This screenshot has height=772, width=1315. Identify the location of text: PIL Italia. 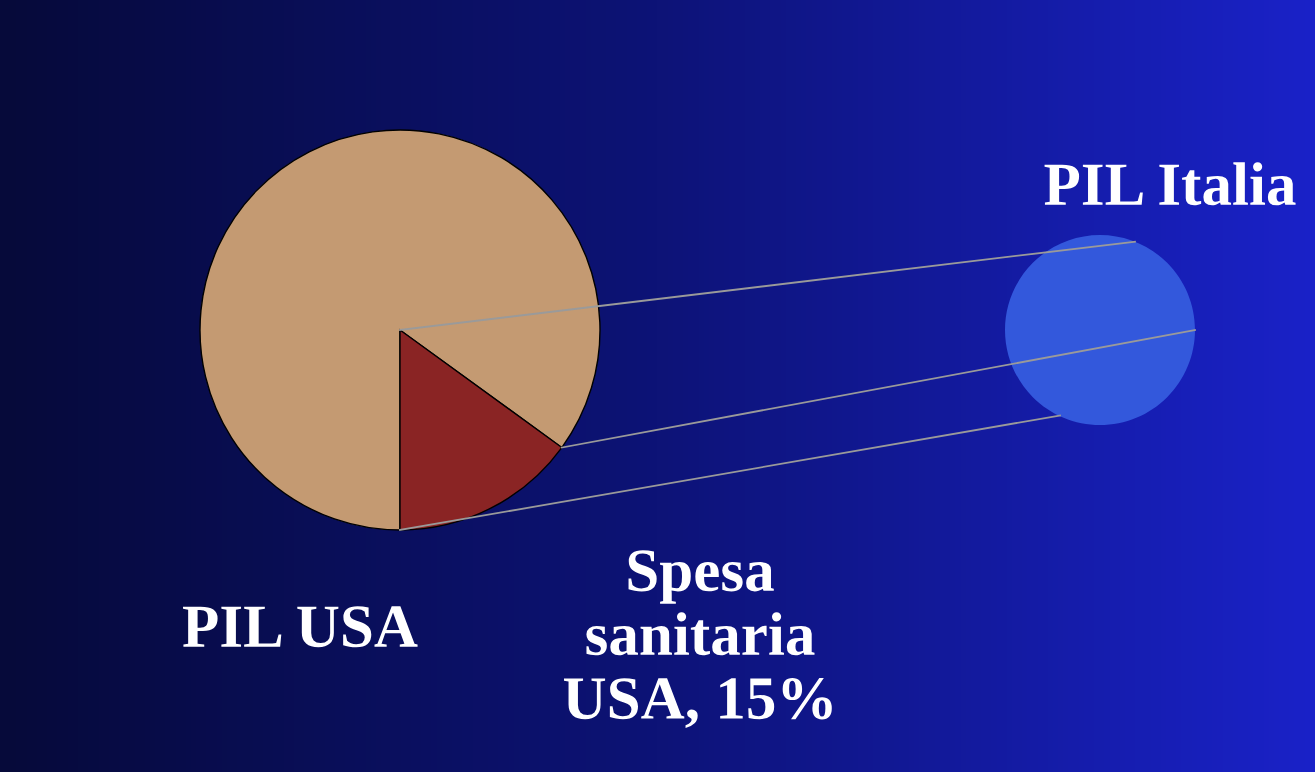
(1170, 184).